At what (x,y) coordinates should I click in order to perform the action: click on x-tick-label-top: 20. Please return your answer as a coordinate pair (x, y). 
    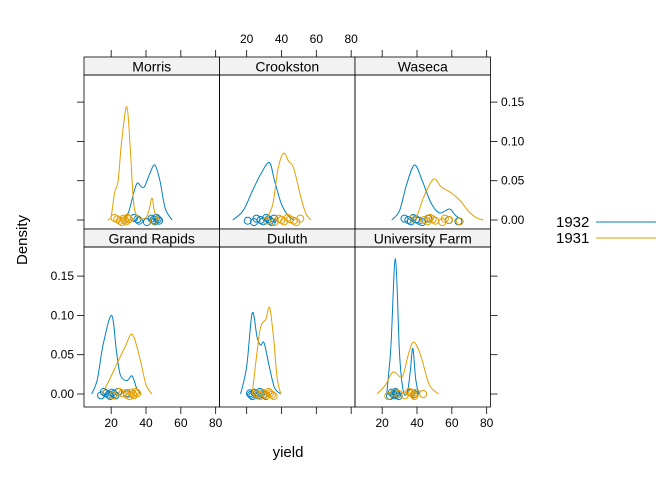
    Looking at the image, I should click on (247, 39).